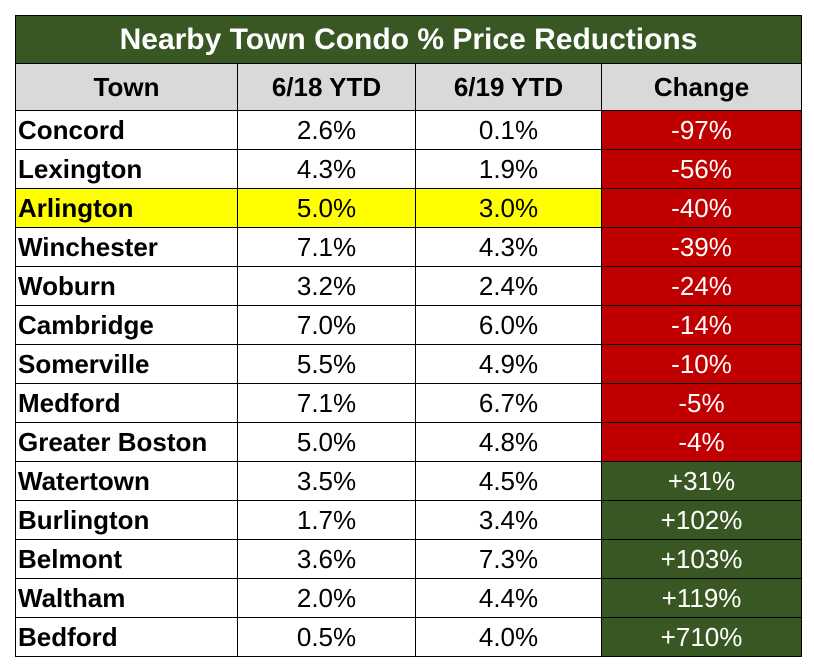 The image size is (814, 670). I want to click on table-row: Greater Boston 5.0% 4.8% -4%, so click(409, 442).